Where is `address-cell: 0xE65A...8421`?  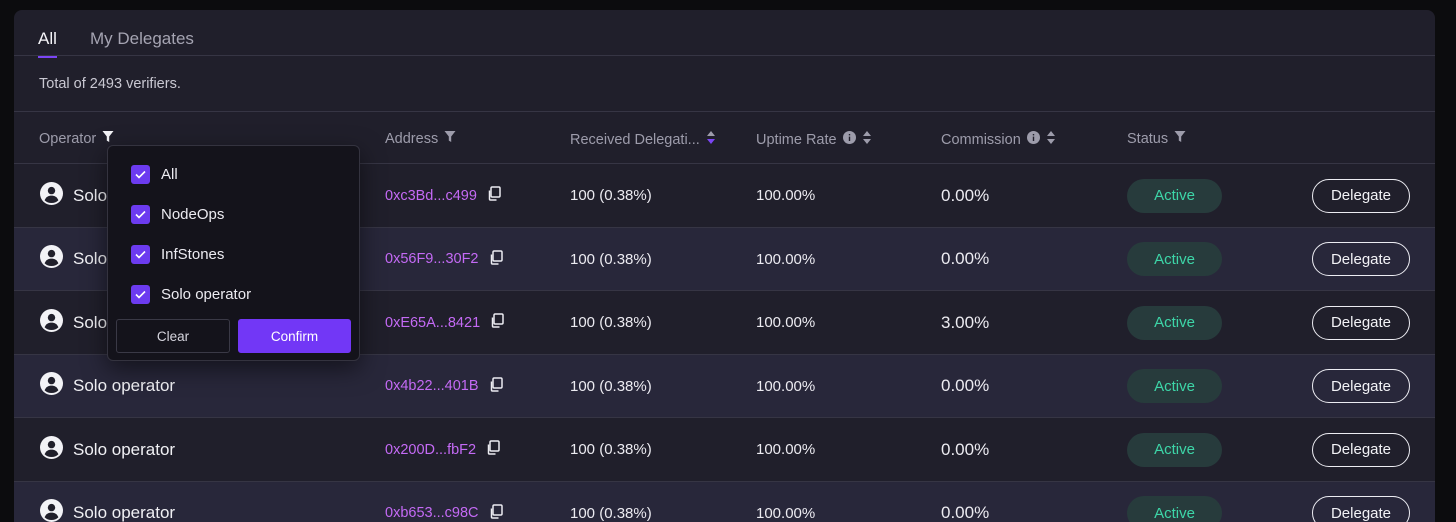 address-cell: 0xE65A...8421 is located at coordinates (444, 322).